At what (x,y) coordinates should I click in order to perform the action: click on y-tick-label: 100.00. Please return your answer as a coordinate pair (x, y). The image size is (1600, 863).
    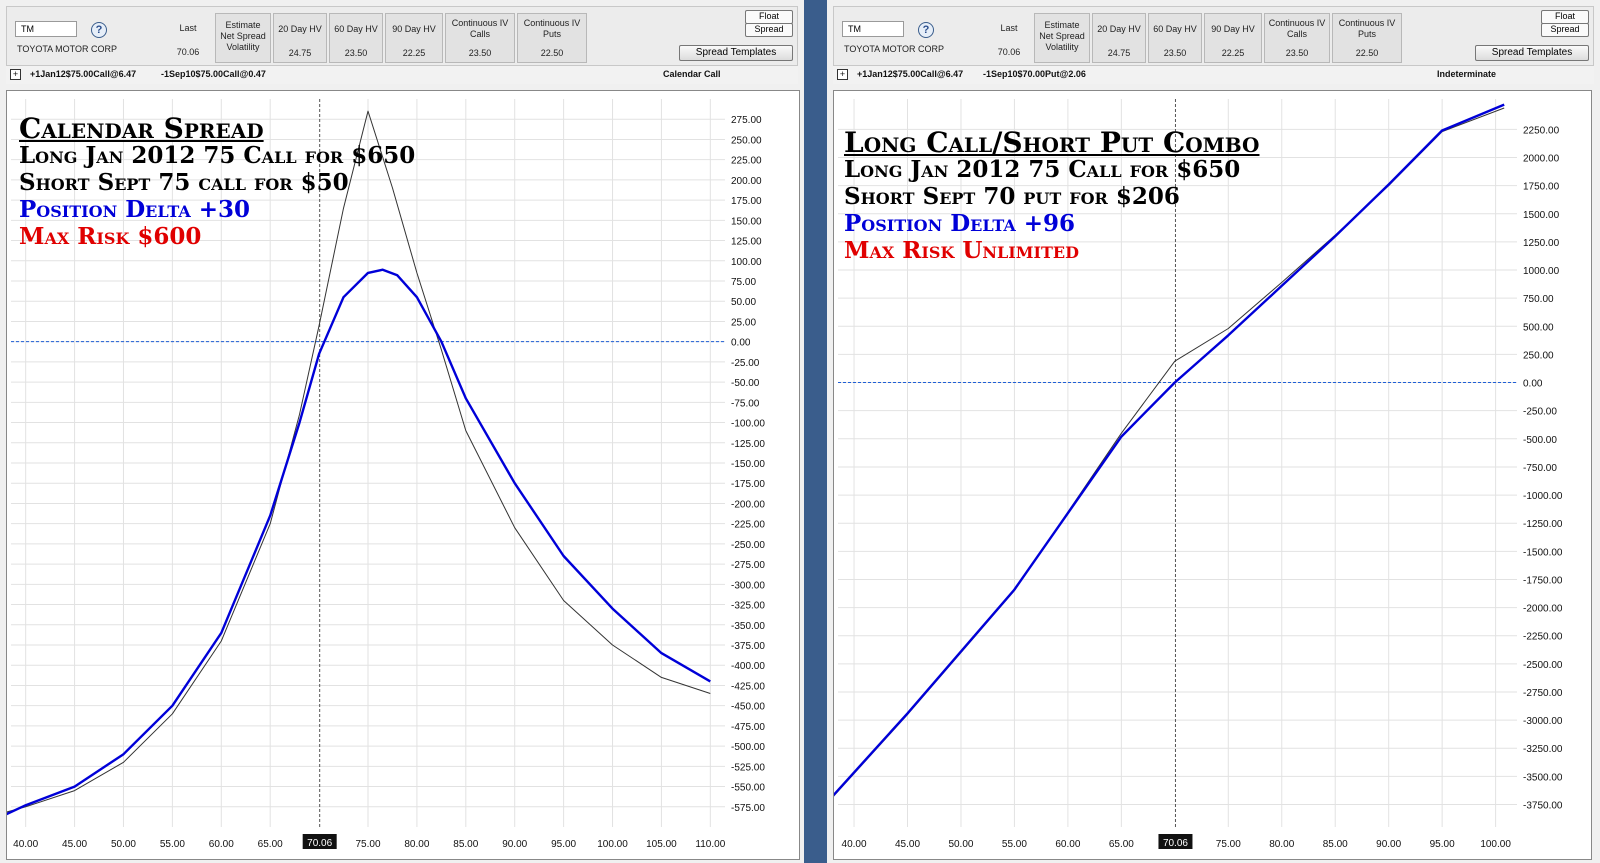
    Looking at the image, I should click on (746, 262).